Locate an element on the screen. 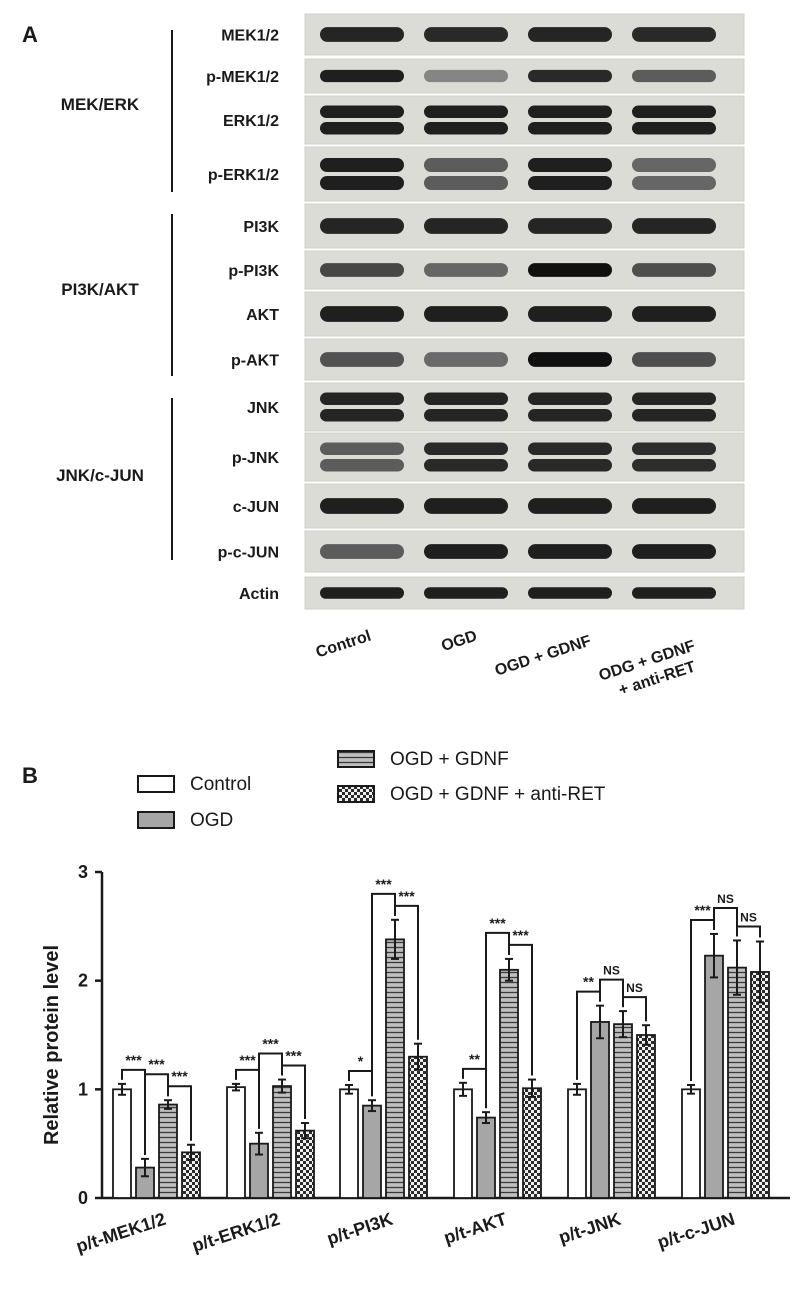 The width and height of the screenshot is (797, 1300). blot-row: p-MEK1/2 is located at coordinates (475, 76).